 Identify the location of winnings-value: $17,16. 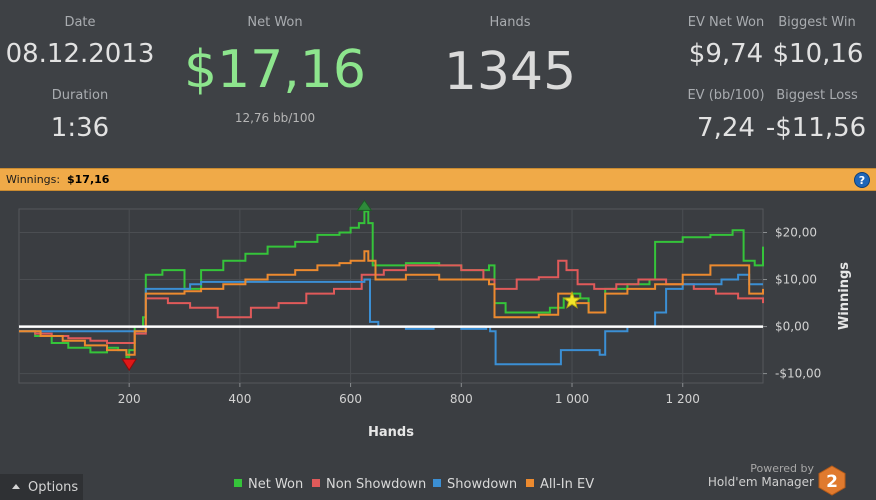
(88, 179).